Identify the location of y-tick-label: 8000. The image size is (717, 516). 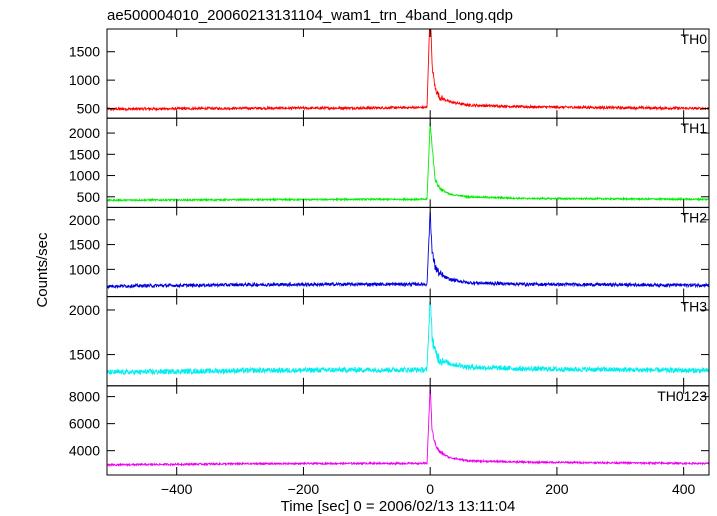
(84, 397).